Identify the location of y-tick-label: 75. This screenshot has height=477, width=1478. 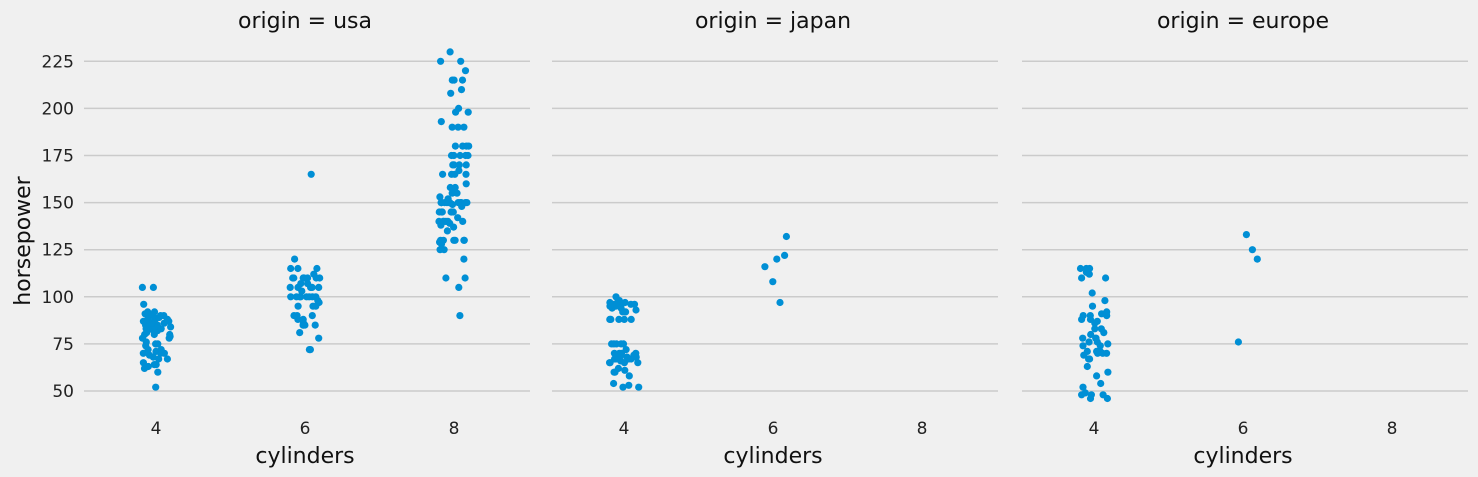
(63, 345).